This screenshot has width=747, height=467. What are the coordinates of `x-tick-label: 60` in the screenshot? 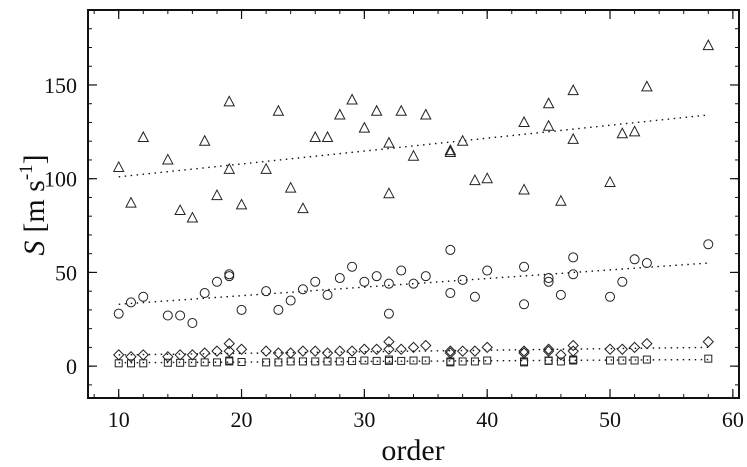 It's located at (733, 419).